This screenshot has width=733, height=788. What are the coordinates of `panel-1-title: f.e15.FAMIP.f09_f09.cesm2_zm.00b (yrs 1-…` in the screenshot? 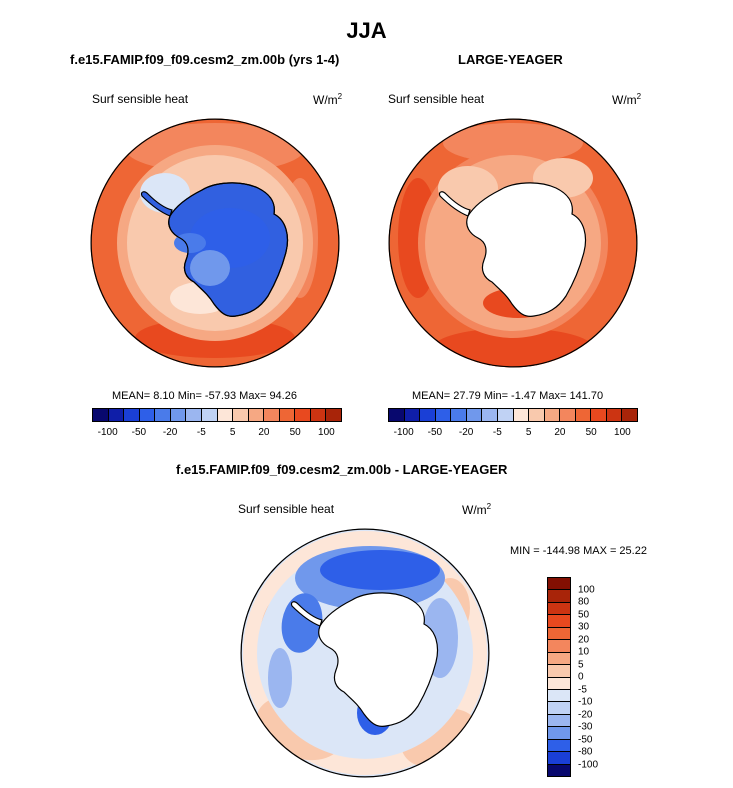 It's located at (205, 59).